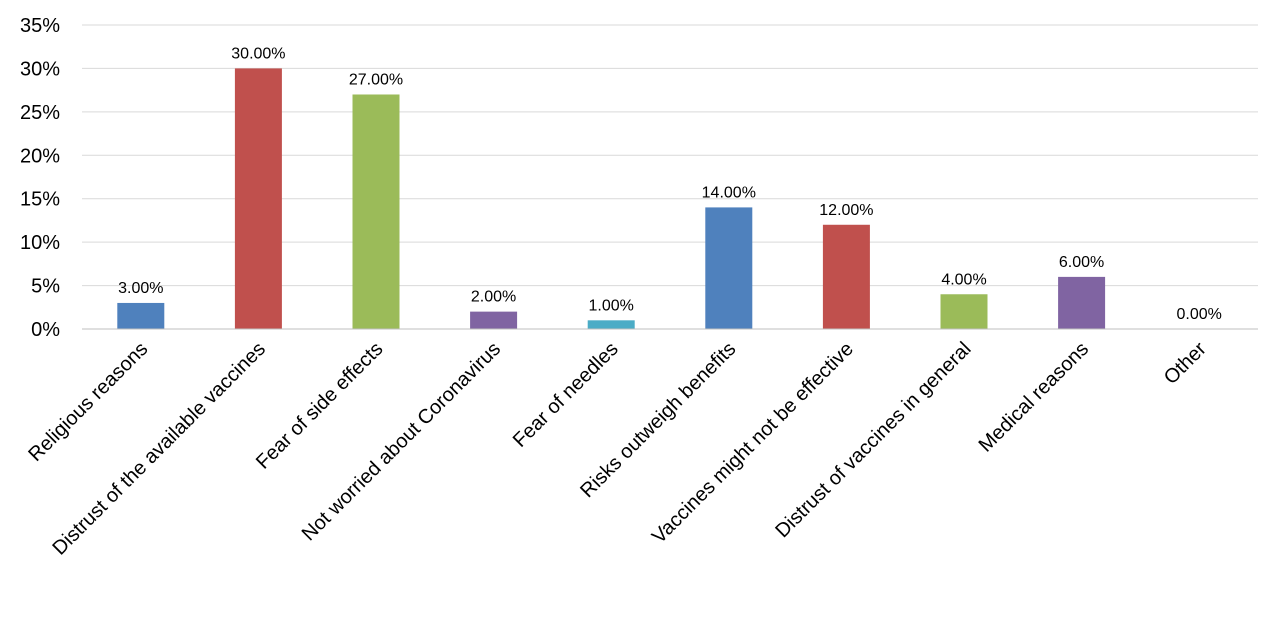  I want to click on x-tick-label: Other, so click(1185, 363).